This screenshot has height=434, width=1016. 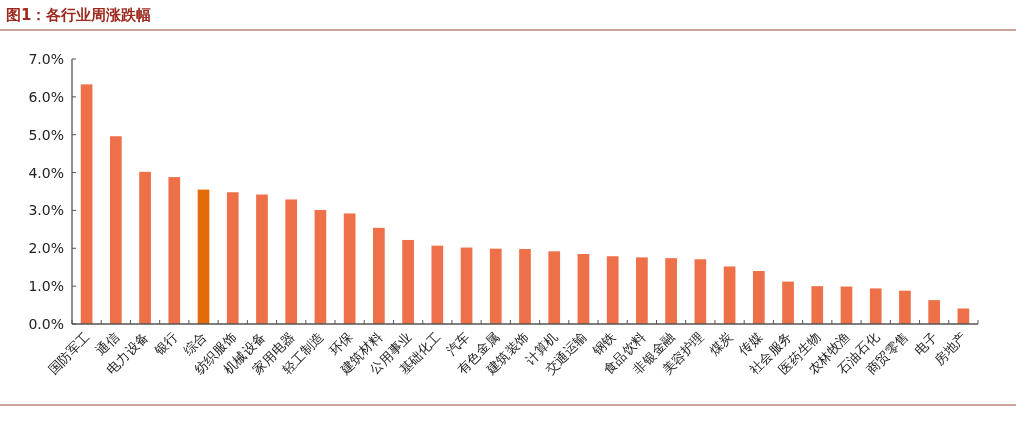 What do you see at coordinates (46, 210) in the screenshot?
I see `y-tick-label: 3.0%` at bounding box center [46, 210].